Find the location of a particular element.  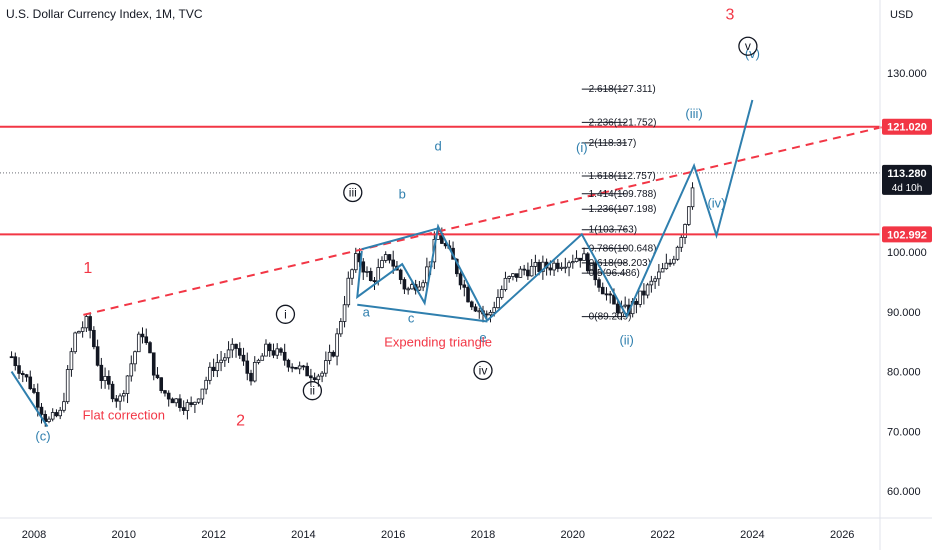

wave-label: (c) is located at coordinates (42, 435).